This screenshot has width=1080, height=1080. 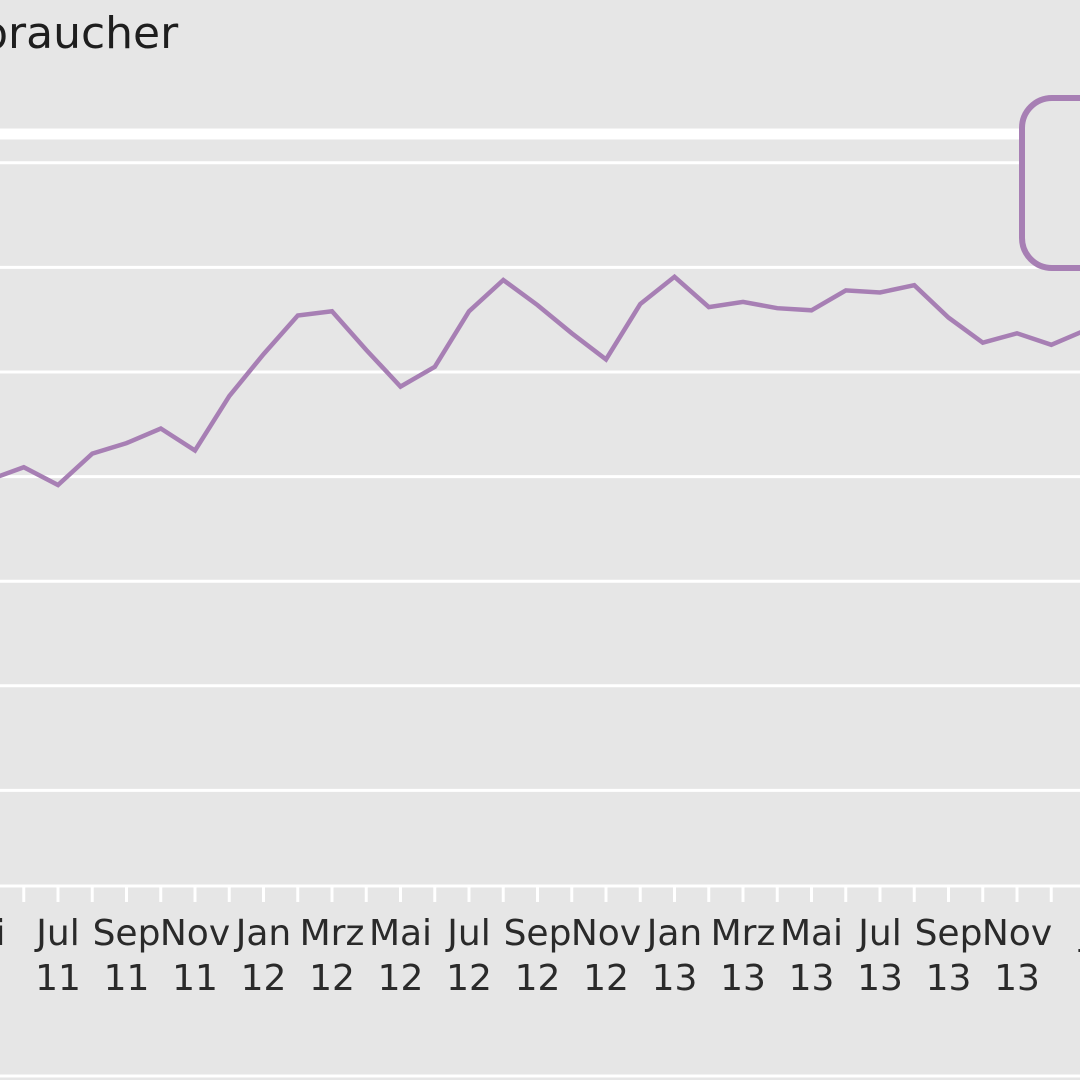 I want to click on x-tick-label: 1, so click(x=0, y=978).